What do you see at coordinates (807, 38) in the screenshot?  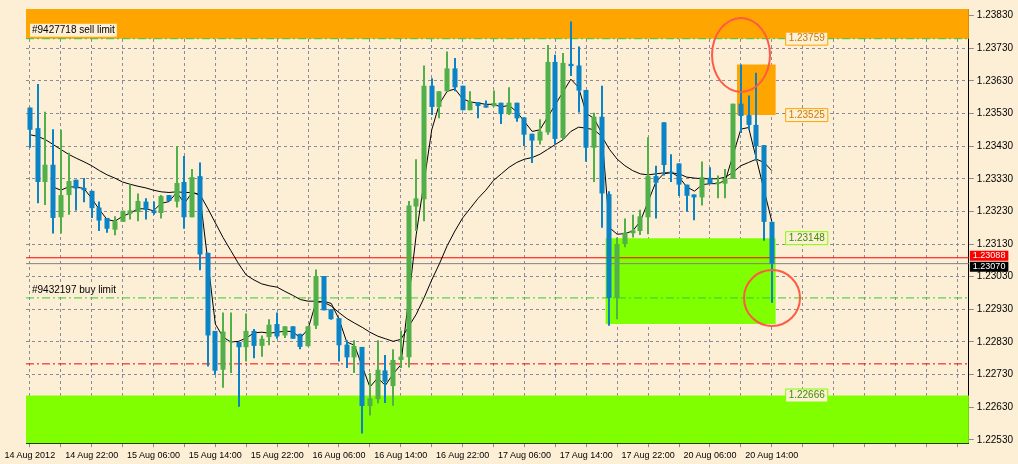 I see `band-label: 1.23759` at bounding box center [807, 38].